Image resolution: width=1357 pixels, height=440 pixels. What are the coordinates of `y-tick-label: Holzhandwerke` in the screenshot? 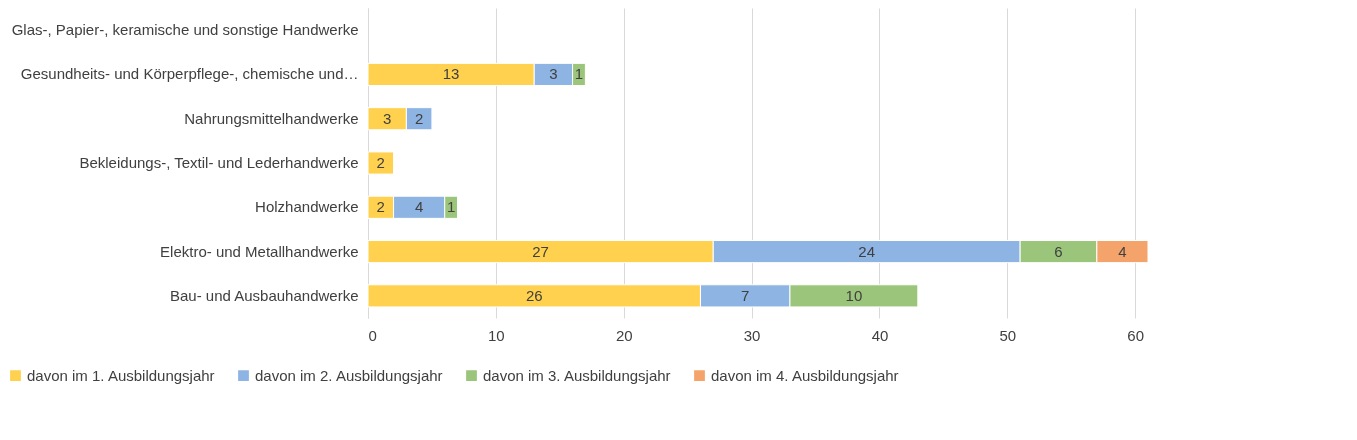 It's located at (307, 207).